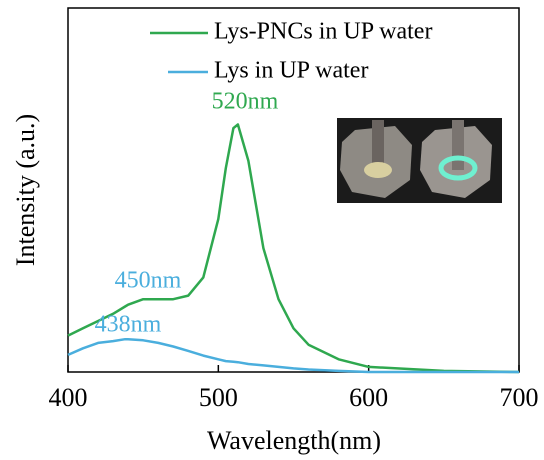 This screenshot has width=544, height=460. Describe the element at coordinates (245, 102) in the screenshot. I see `annotation: 520nm` at that location.